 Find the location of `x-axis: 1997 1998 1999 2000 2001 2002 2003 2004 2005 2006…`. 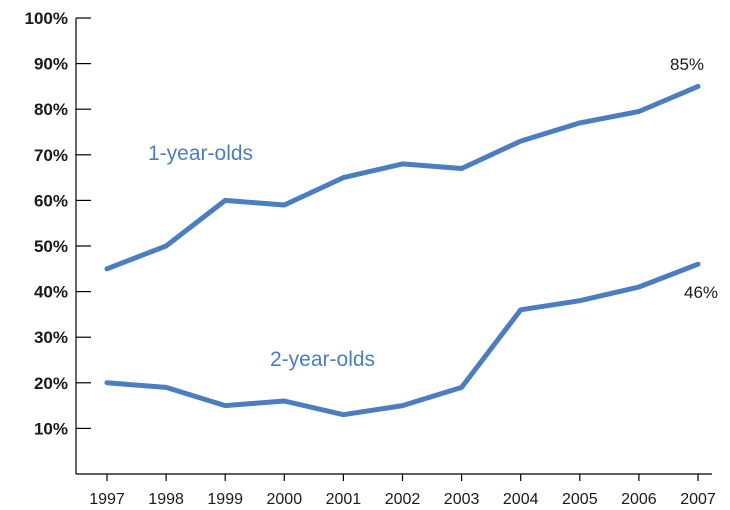

x-axis: 1997 1998 1999 2000 2001 2002 2003 2004 2005 2006… is located at coordinates (396, 490).